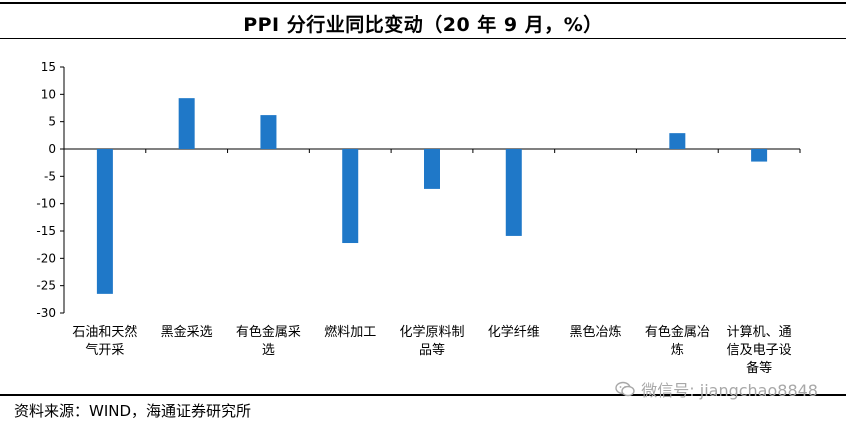  What do you see at coordinates (431, 332) in the screenshot?
I see `category-label: 化学原料制` at bounding box center [431, 332].